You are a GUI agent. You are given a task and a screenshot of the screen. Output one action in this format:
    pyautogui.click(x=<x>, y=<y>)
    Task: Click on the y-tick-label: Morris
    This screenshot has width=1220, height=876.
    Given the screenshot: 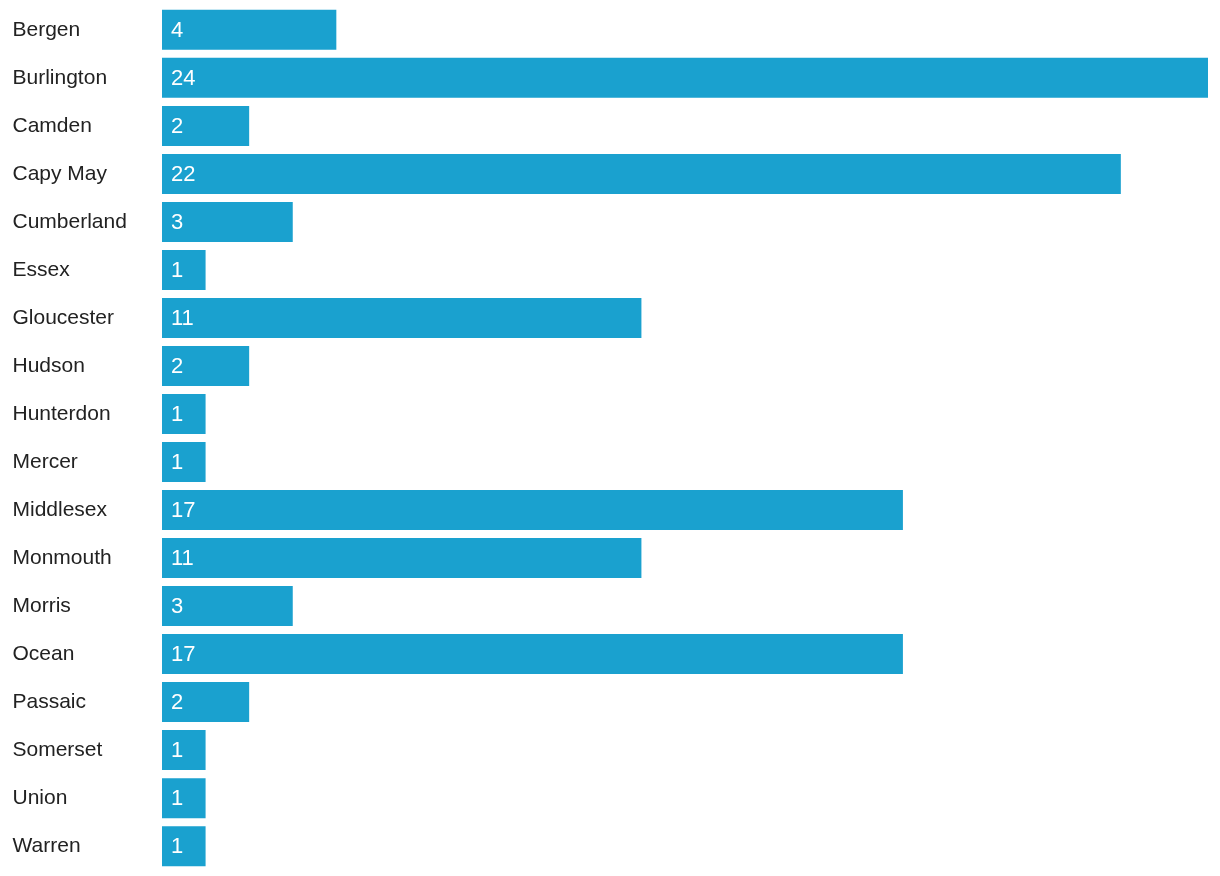 What is the action you would take?
    pyautogui.click(x=41, y=605)
    